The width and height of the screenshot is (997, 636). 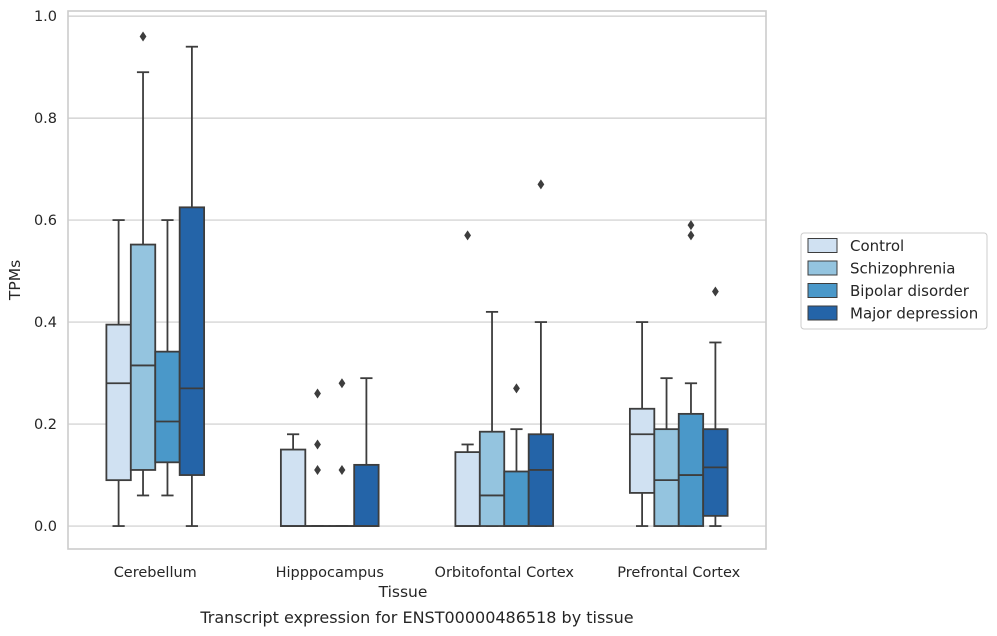 What do you see at coordinates (15, 280) in the screenshot?
I see `y-axis-label: TPMs` at bounding box center [15, 280].